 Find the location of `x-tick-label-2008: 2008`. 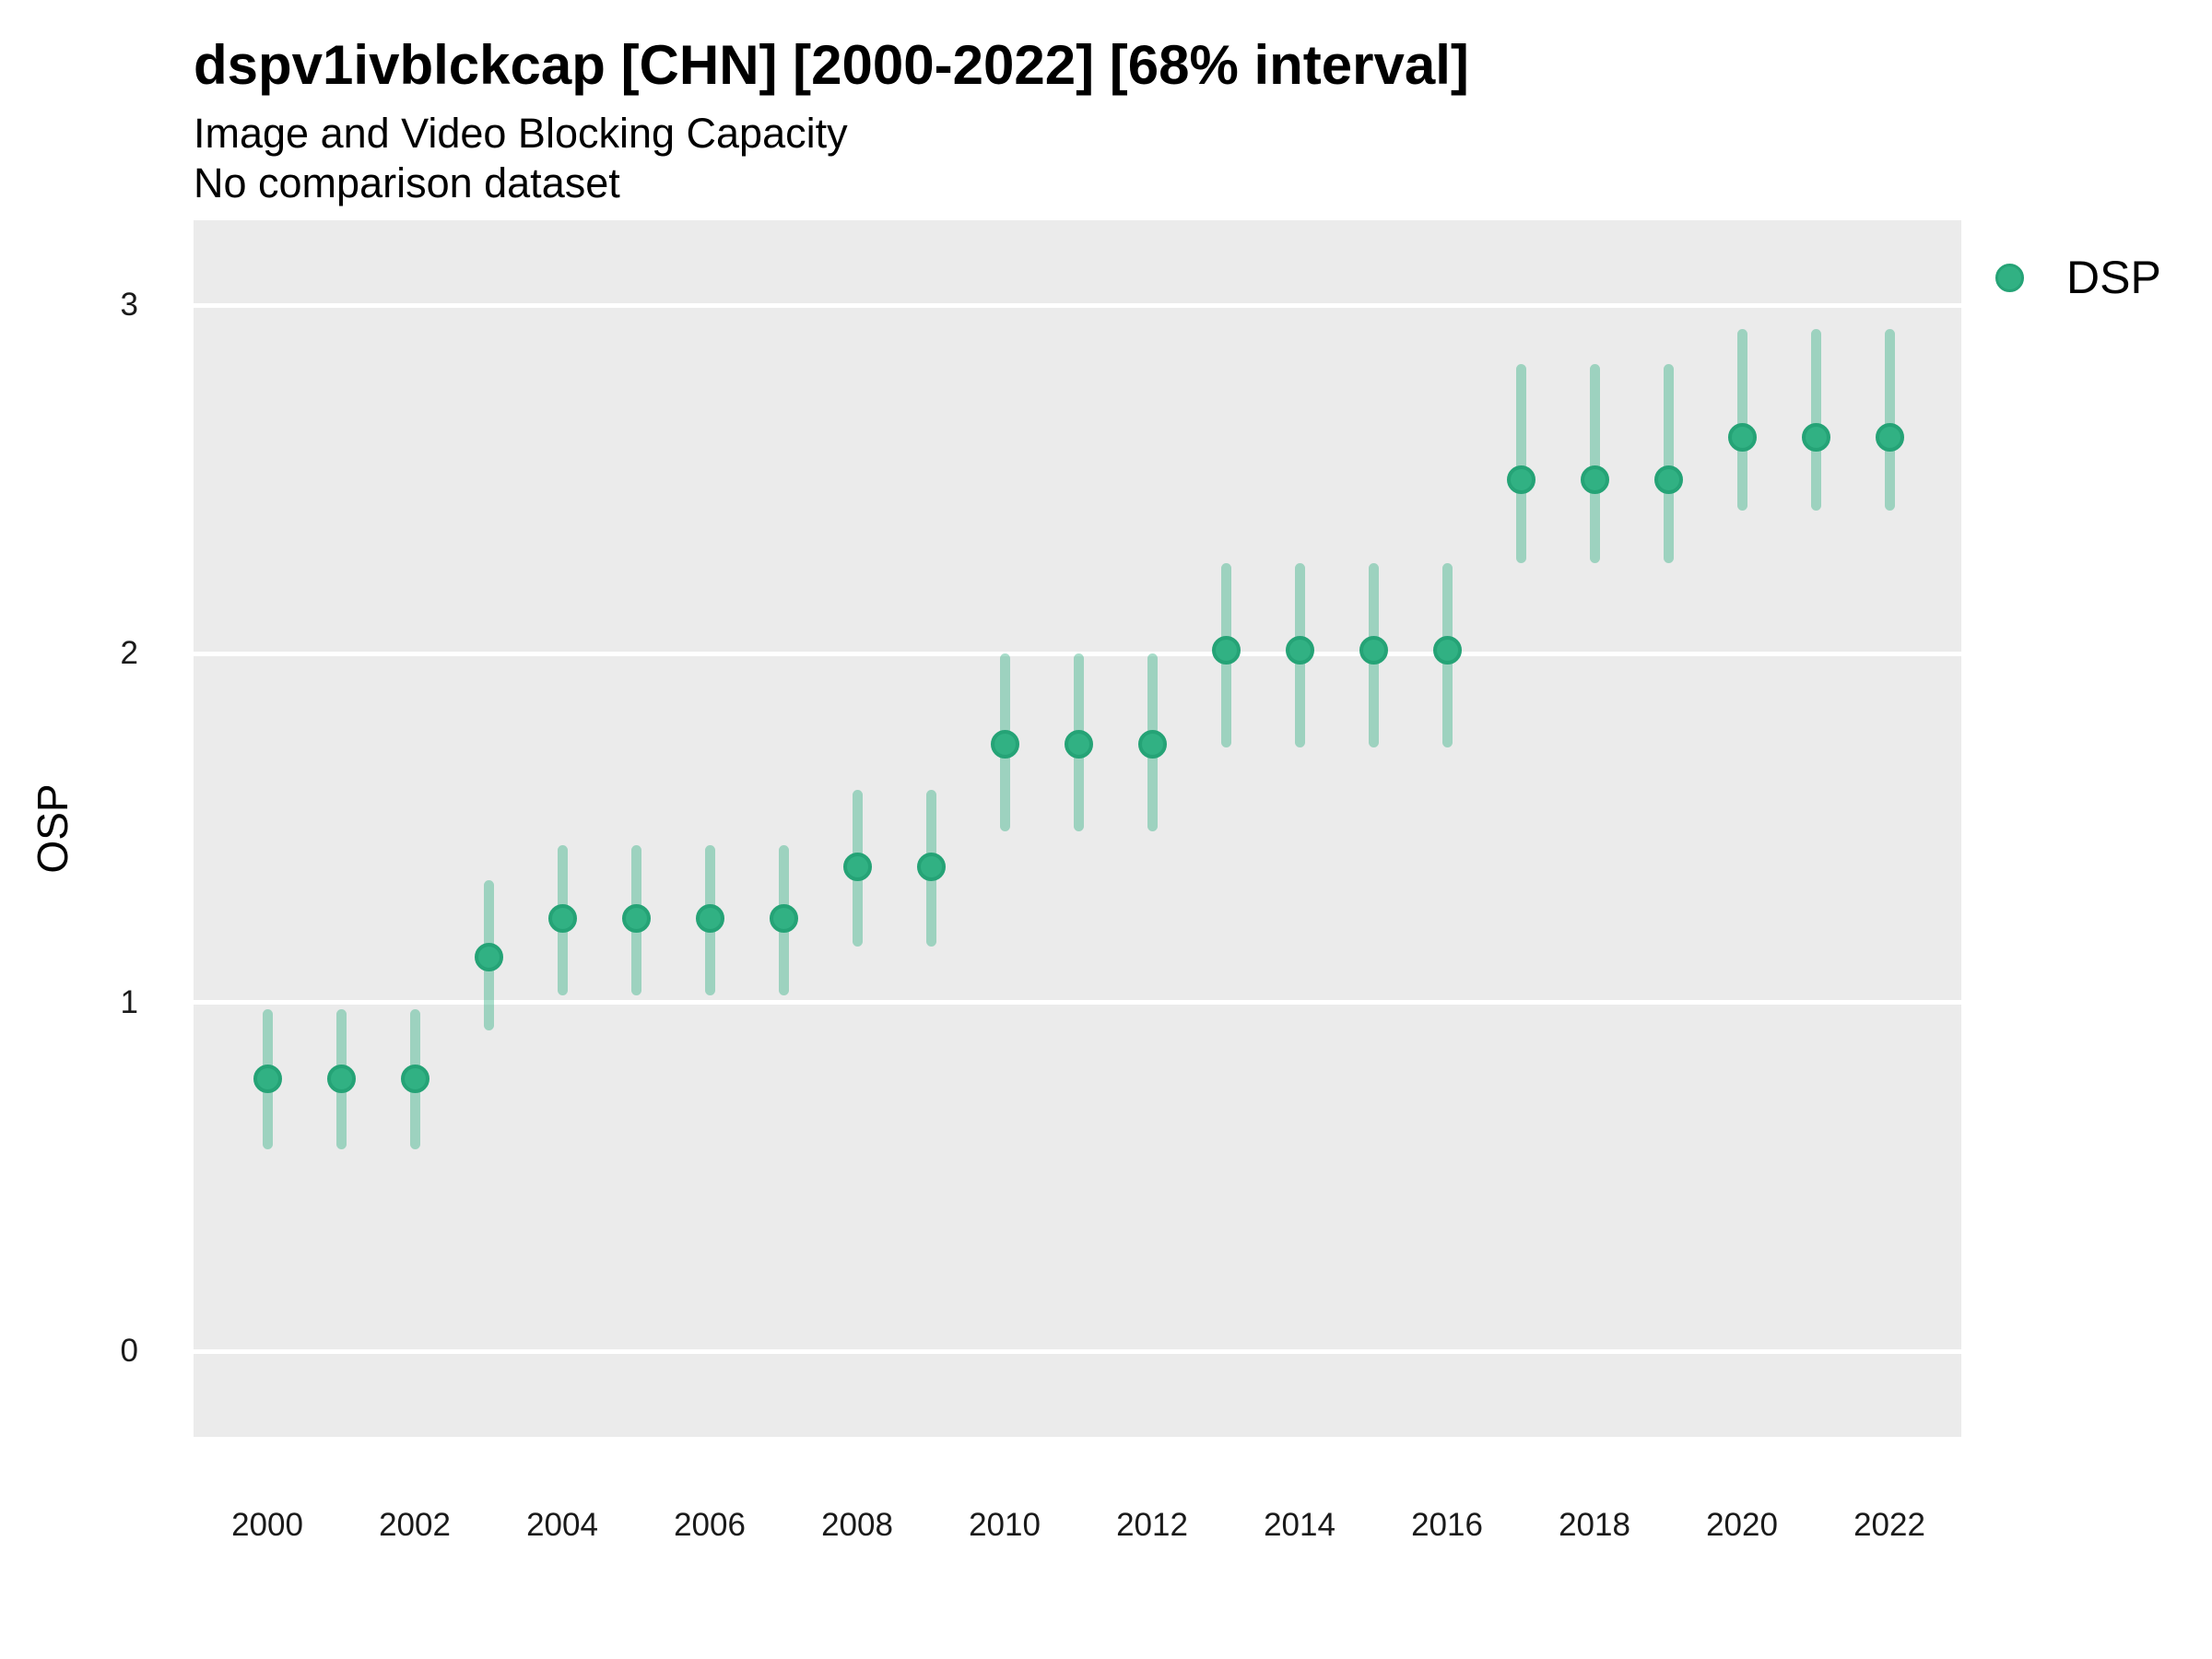

x-tick-label-2008: 2008 is located at coordinates (857, 1525).